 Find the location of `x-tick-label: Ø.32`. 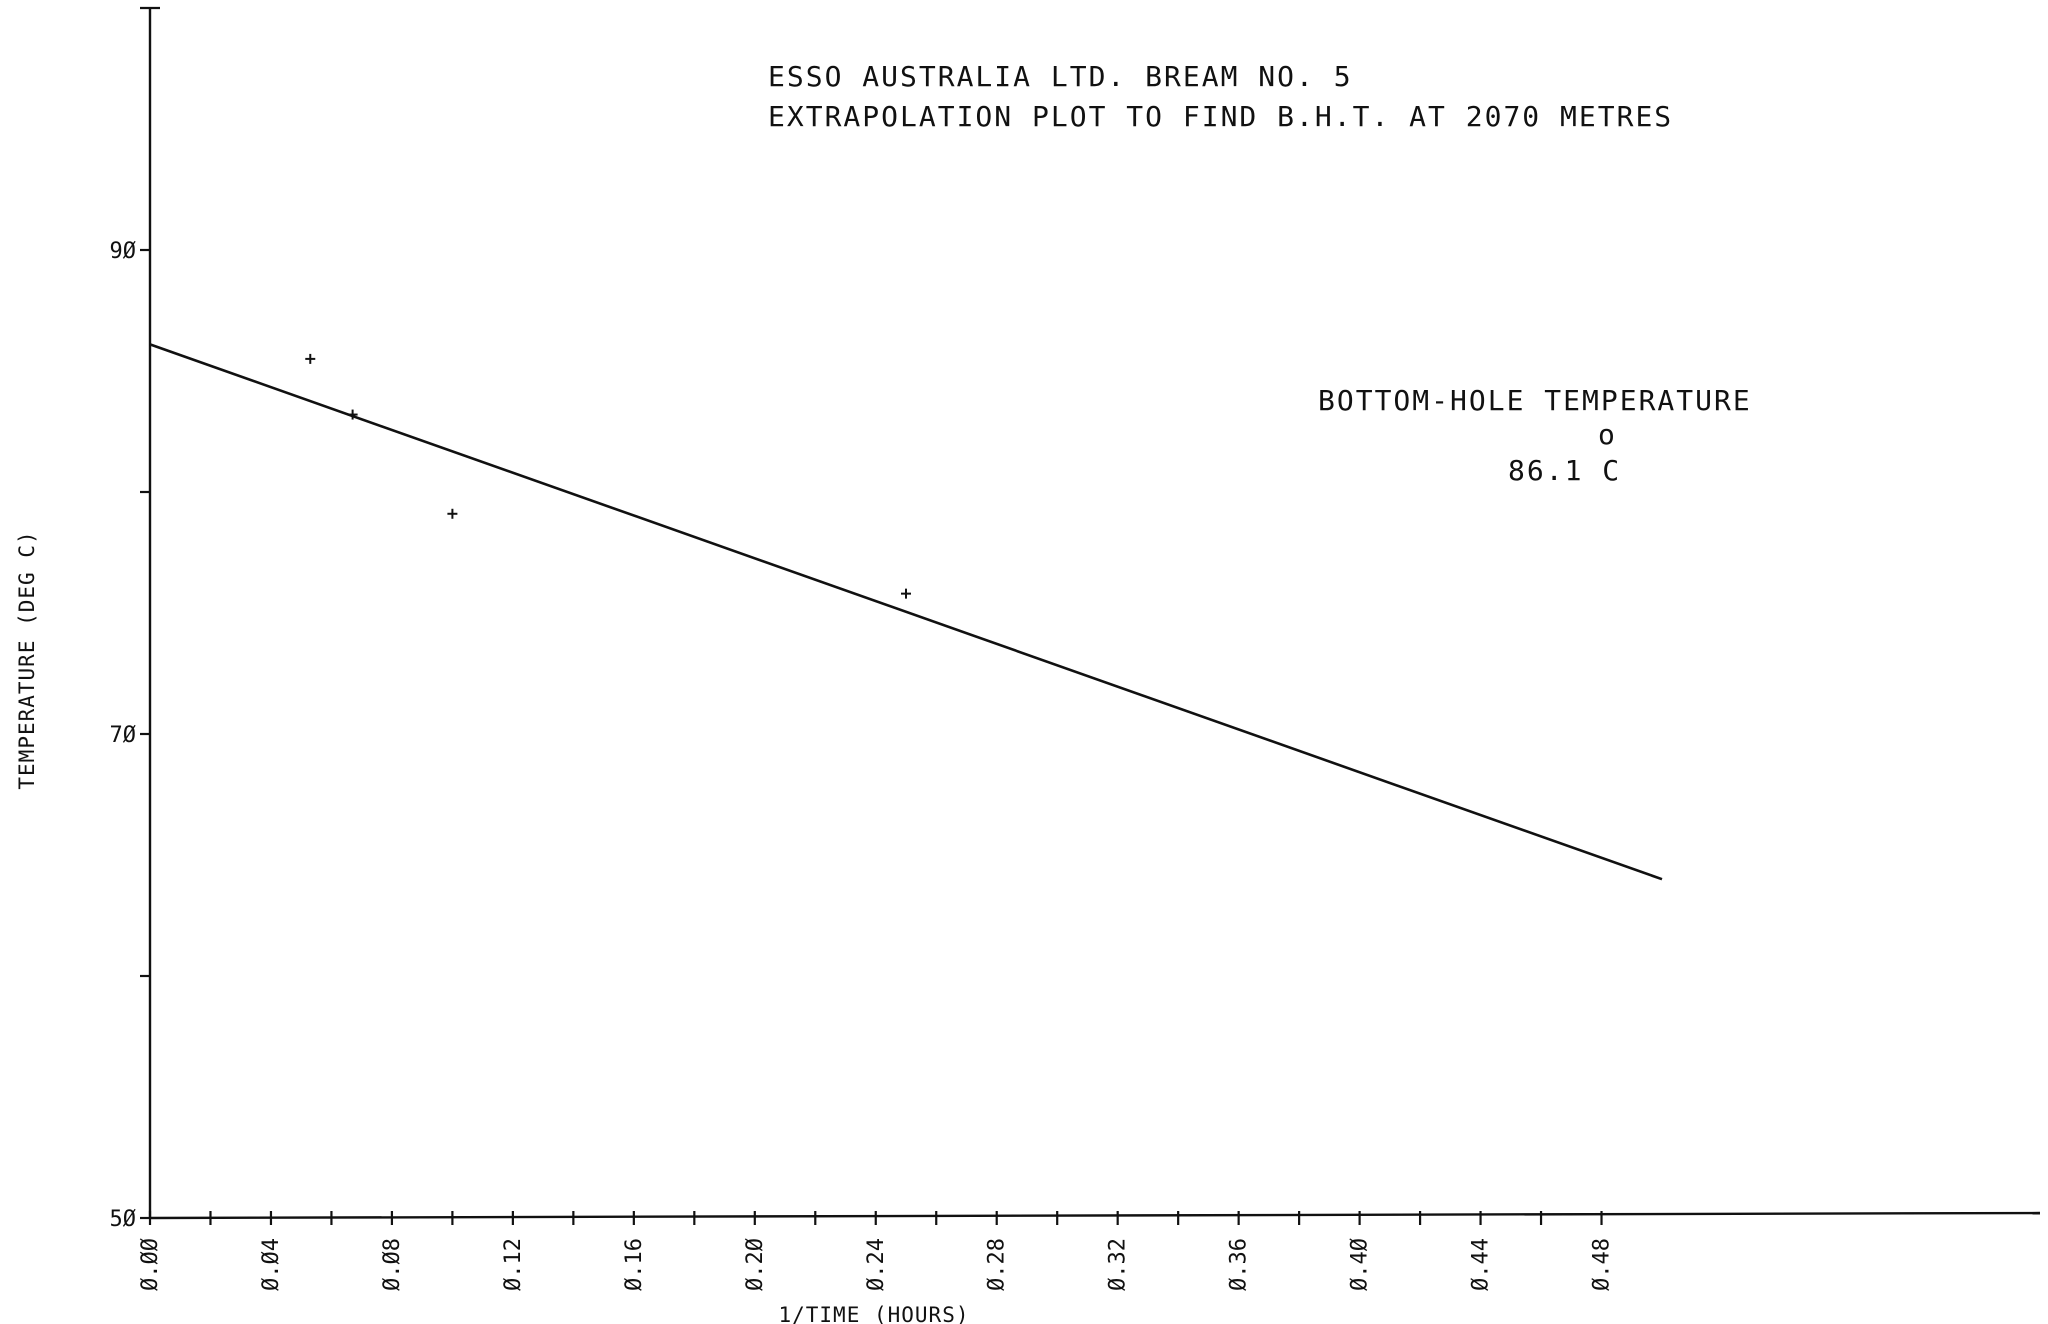

x-tick-label: Ø.32 is located at coordinates (1118, 1264).